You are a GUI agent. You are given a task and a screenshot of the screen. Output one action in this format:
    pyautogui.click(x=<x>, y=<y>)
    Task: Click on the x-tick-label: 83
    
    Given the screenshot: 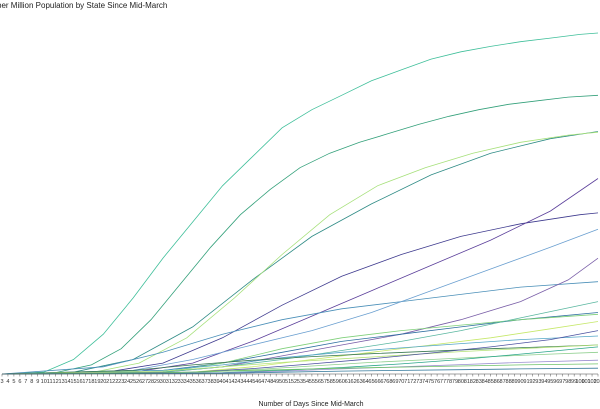 What is the action you would take?
    pyautogui.click(x=479, y=382)
    